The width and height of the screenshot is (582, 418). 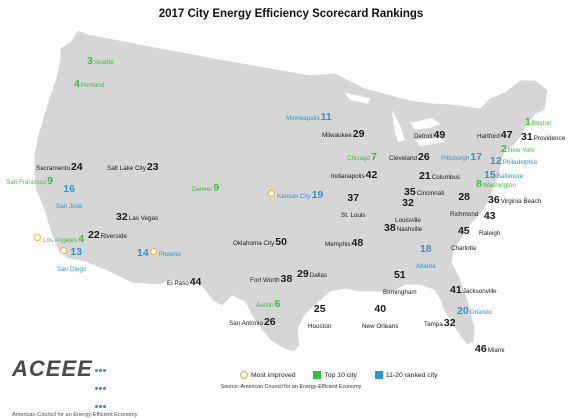 What do you see at coordinates (426, 266) in the screenshot?
I see `city-name: Atlanta` at bounding box center [426, 266].